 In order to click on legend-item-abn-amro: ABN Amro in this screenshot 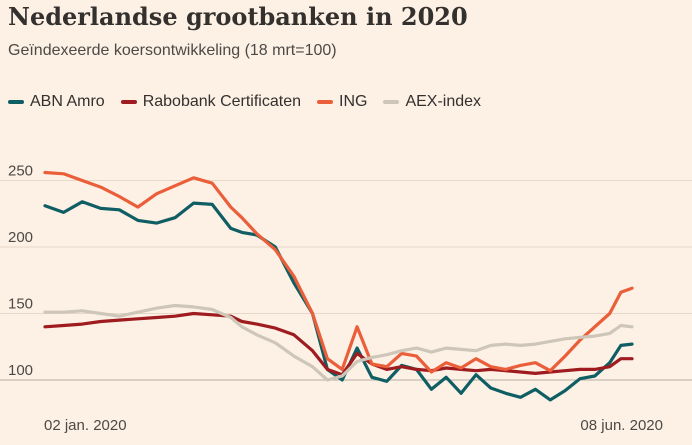, I will do `click(56, 102)`.